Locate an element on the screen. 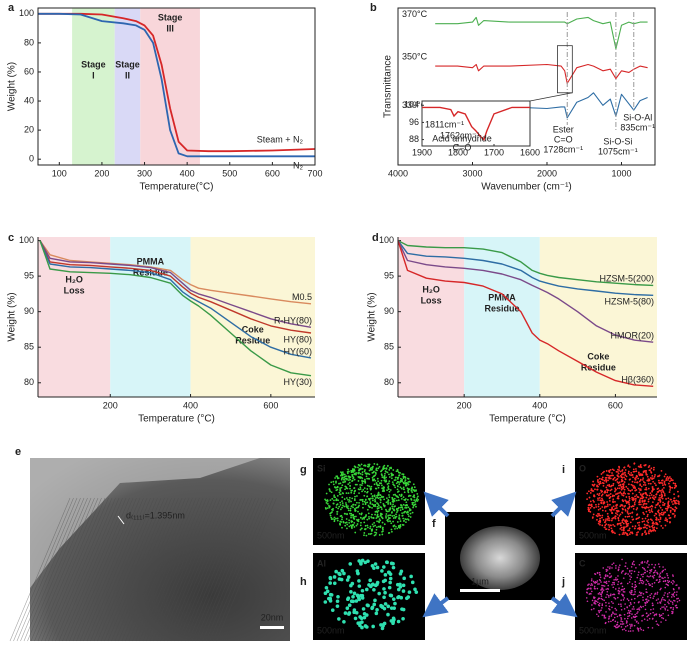 The height and width of the screenshot is (646, 694). annotation: 1728cm⁻¹ is located at coordinates (563, 149).